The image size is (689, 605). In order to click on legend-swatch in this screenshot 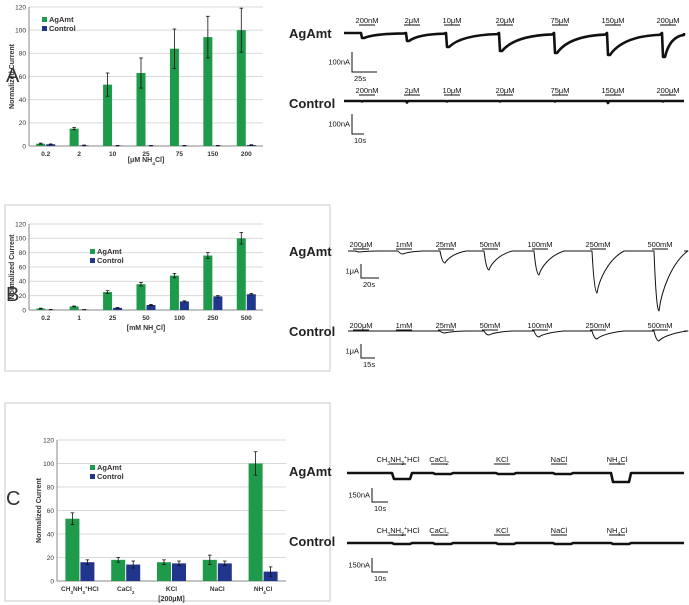, I will do `click(44, 28)`.